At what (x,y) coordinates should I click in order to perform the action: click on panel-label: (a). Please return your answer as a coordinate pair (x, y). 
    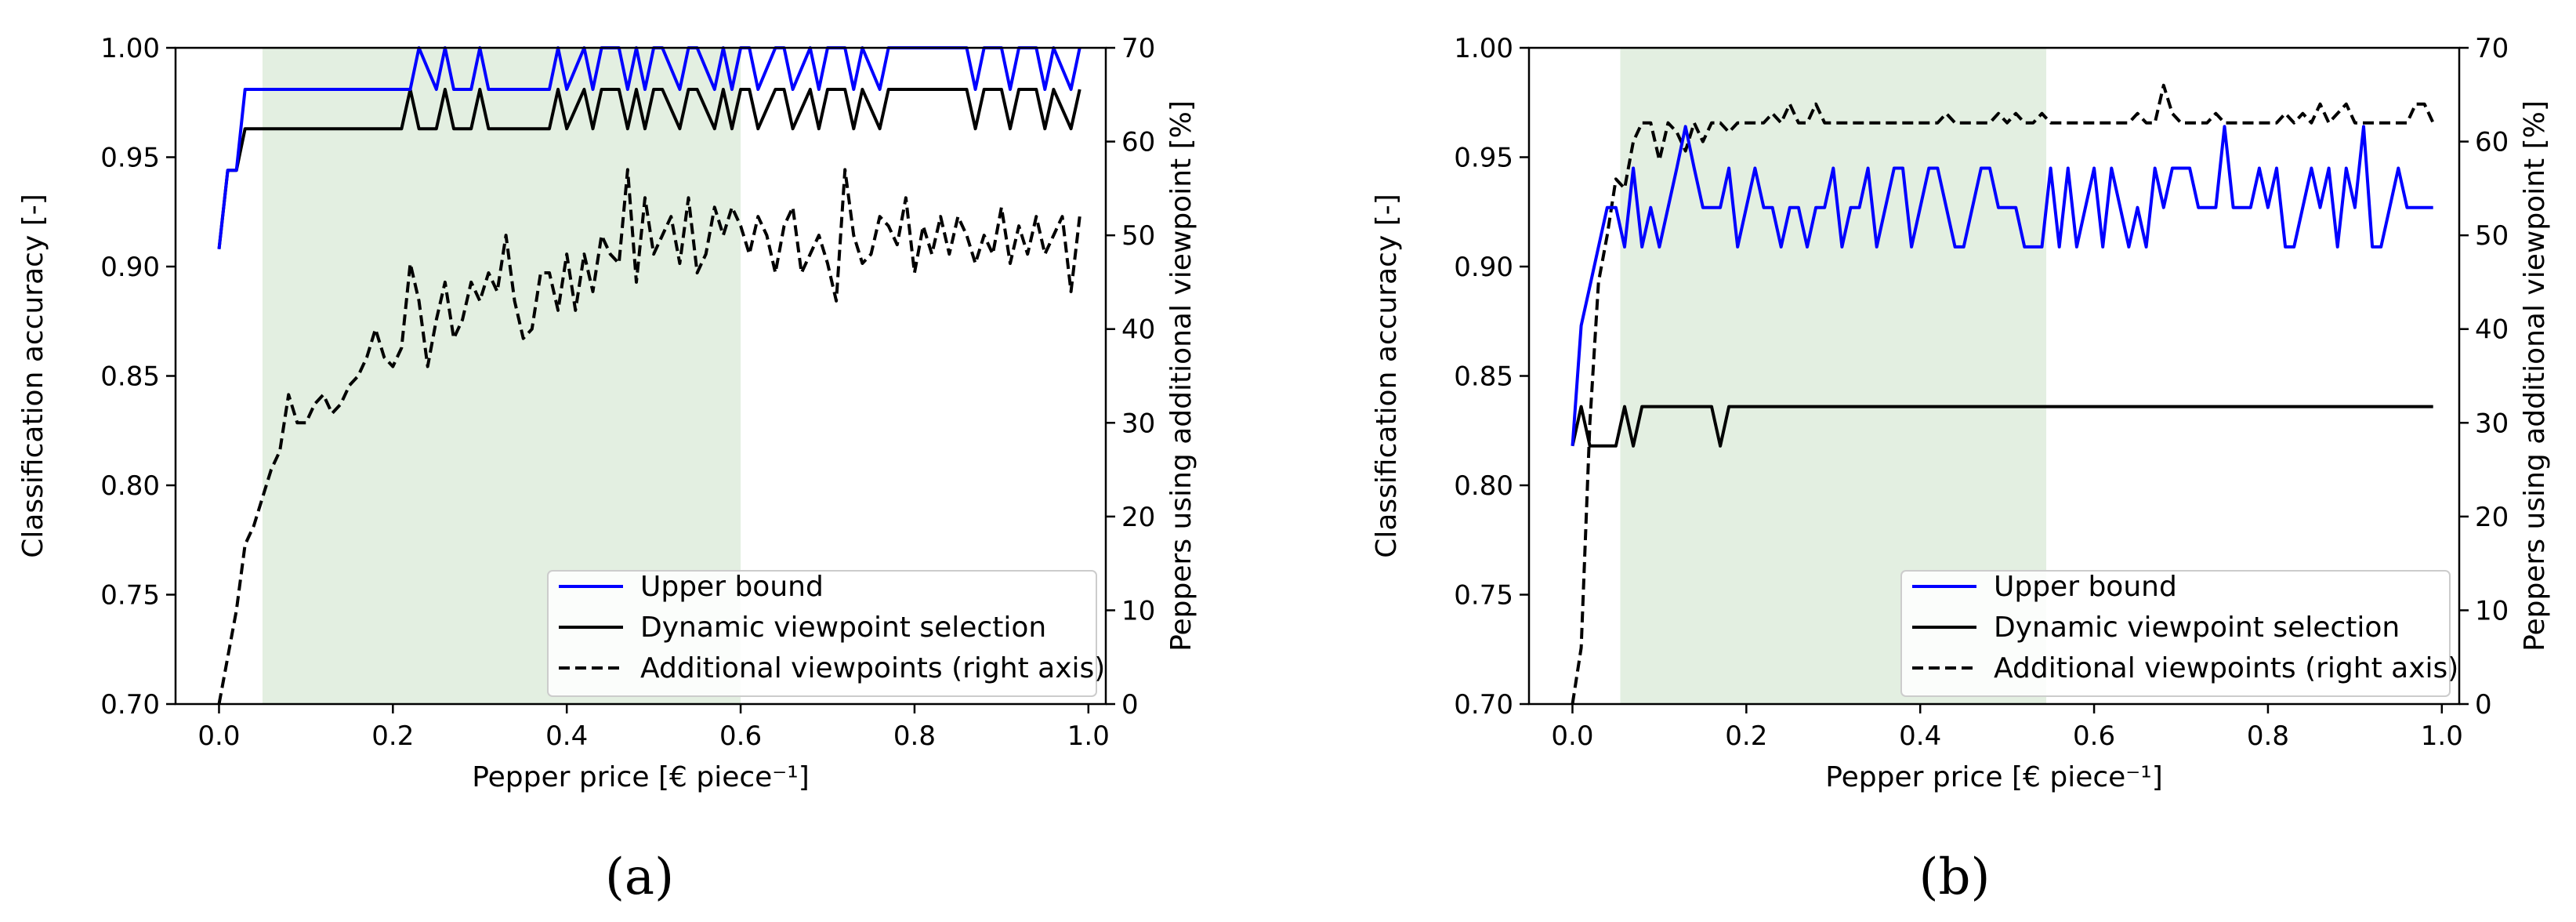
    Looking at the image, I should click on (639, 877).